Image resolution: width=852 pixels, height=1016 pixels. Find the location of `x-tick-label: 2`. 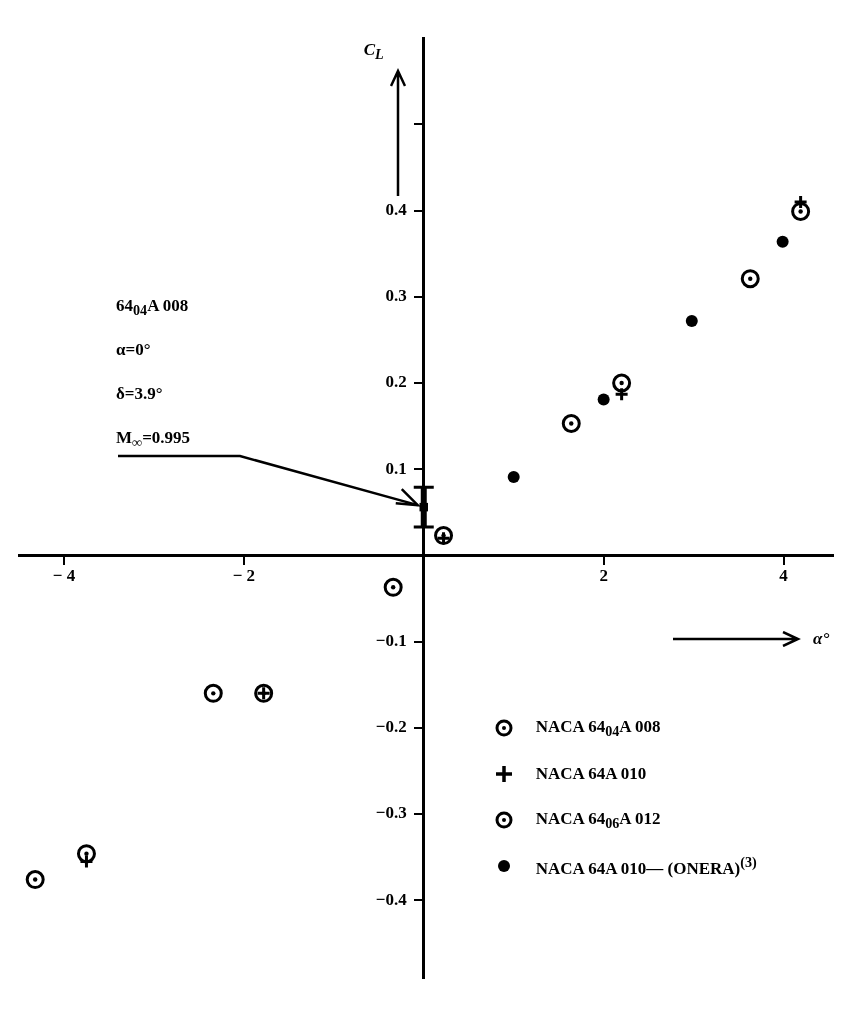

x-tick-label: 2 is located at coordinates (603, 575).